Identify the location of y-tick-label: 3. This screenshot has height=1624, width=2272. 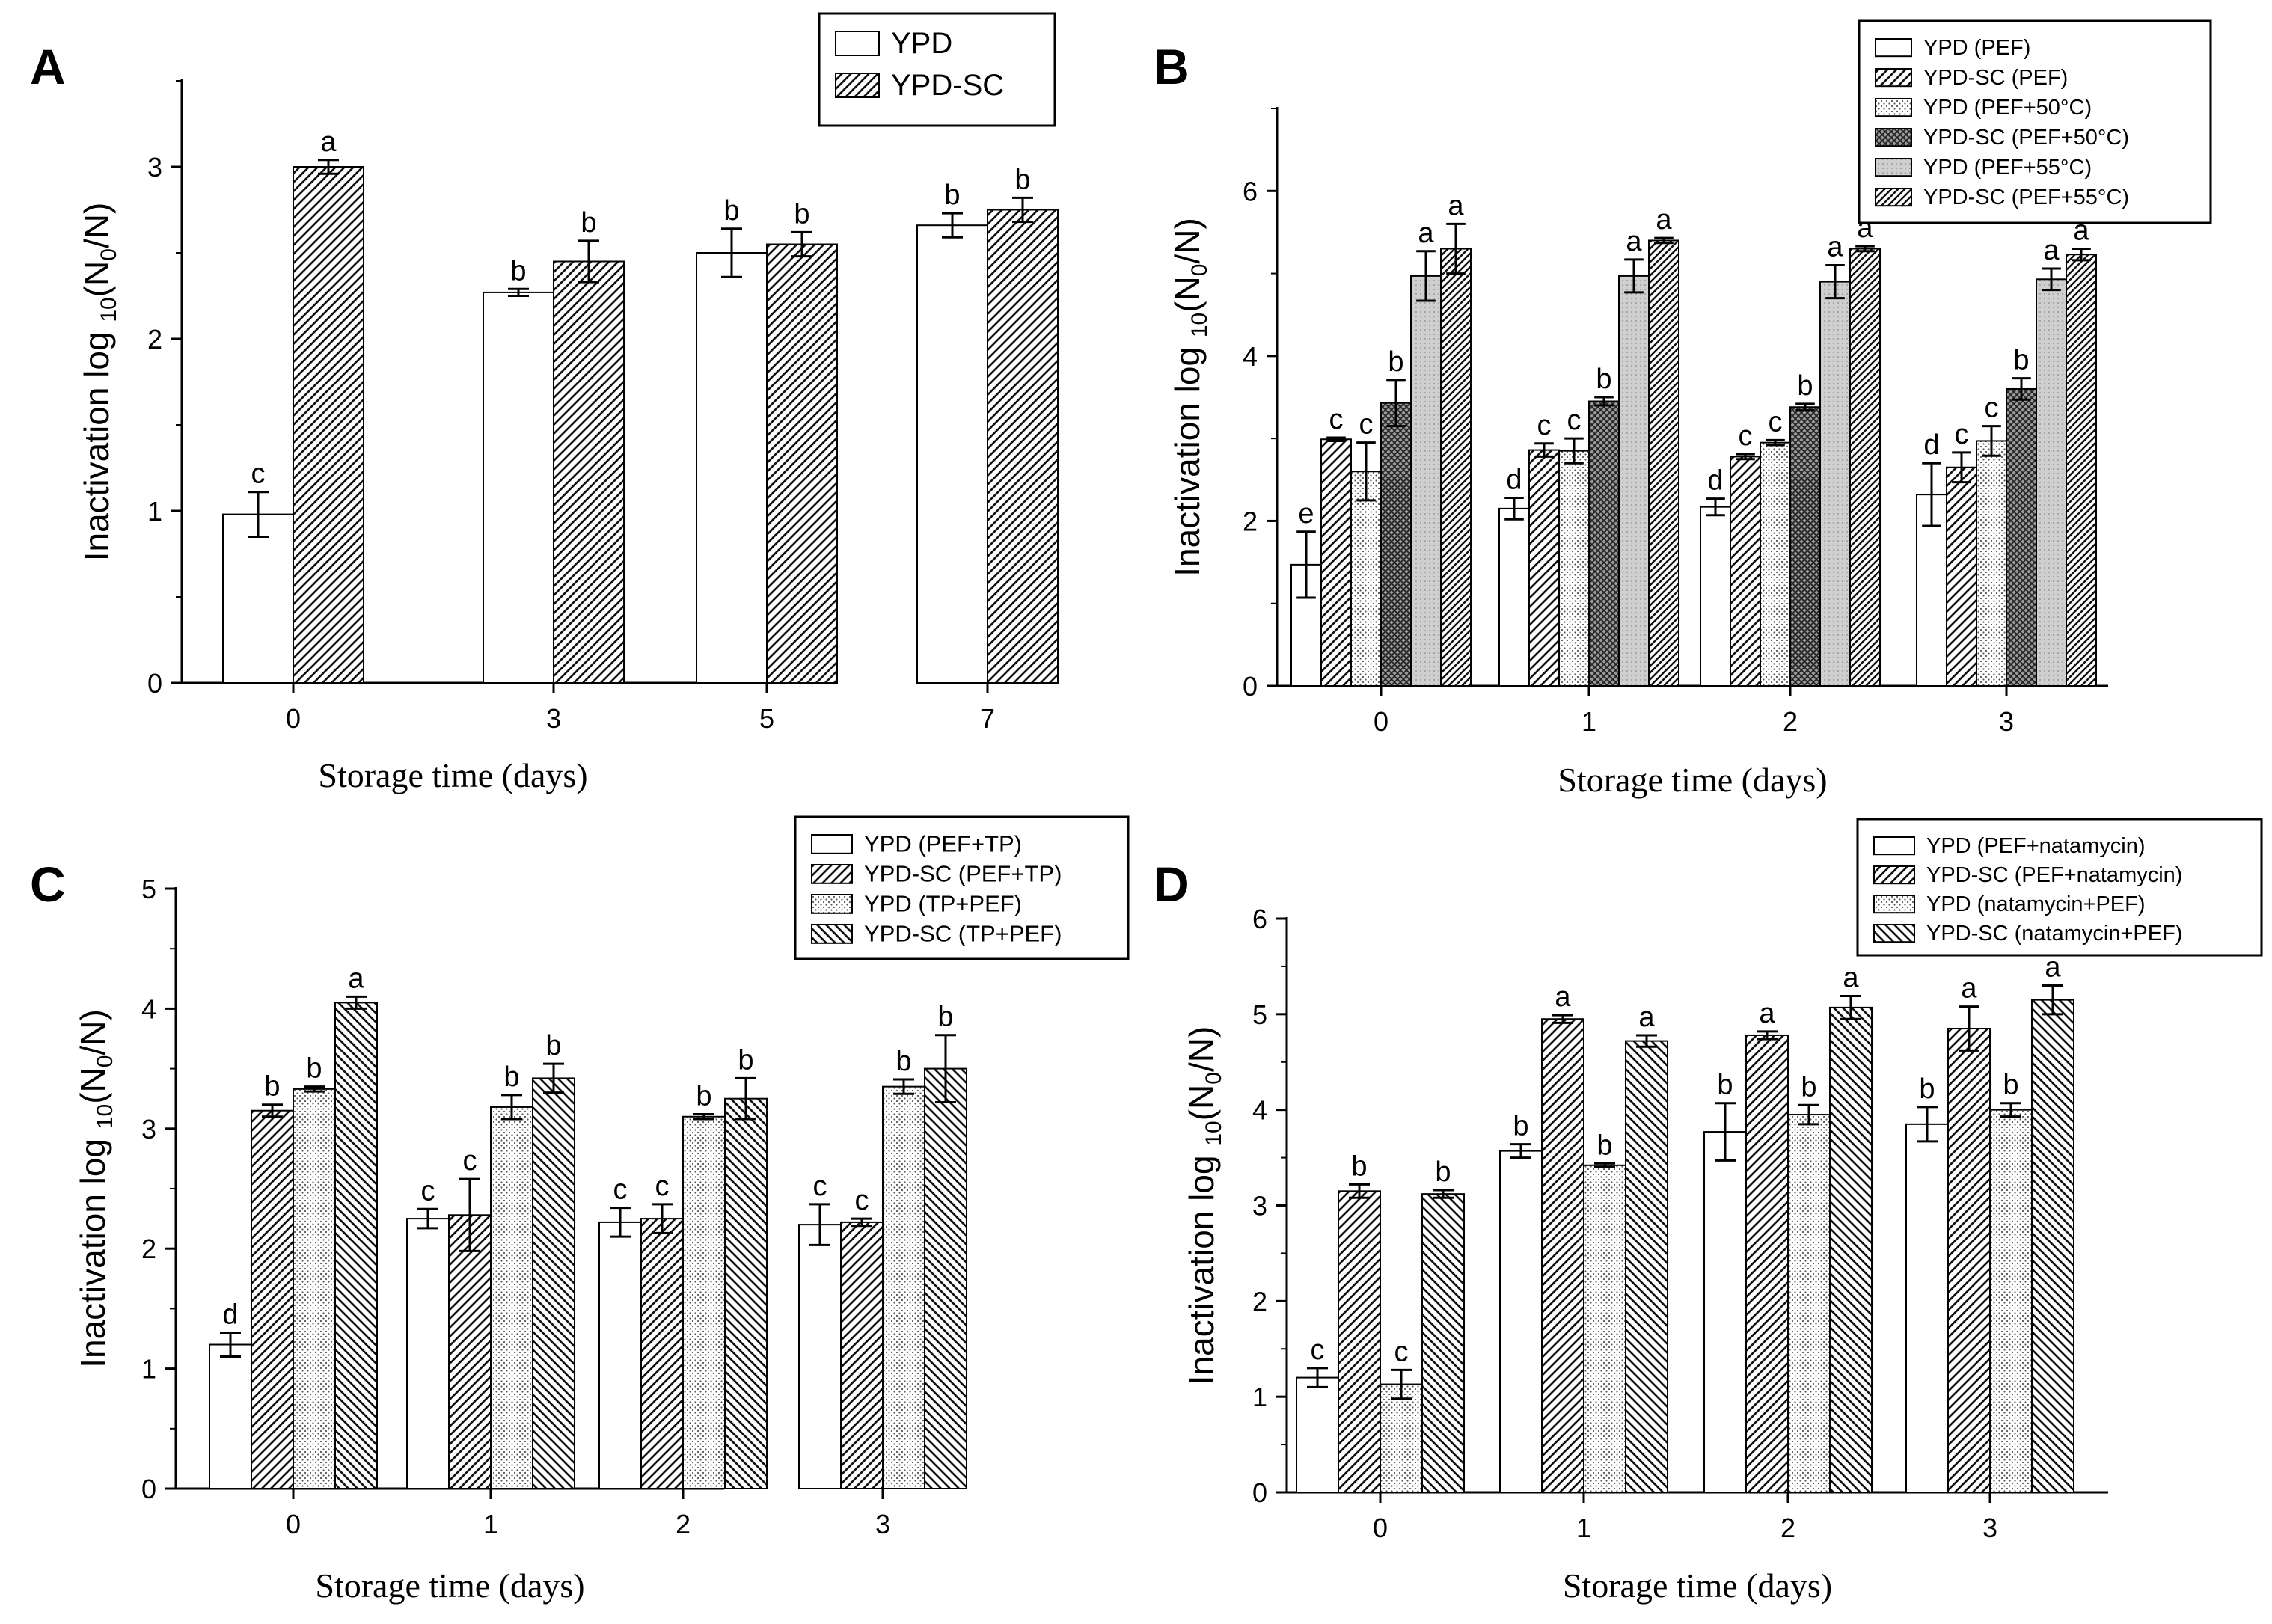
(154, 167).